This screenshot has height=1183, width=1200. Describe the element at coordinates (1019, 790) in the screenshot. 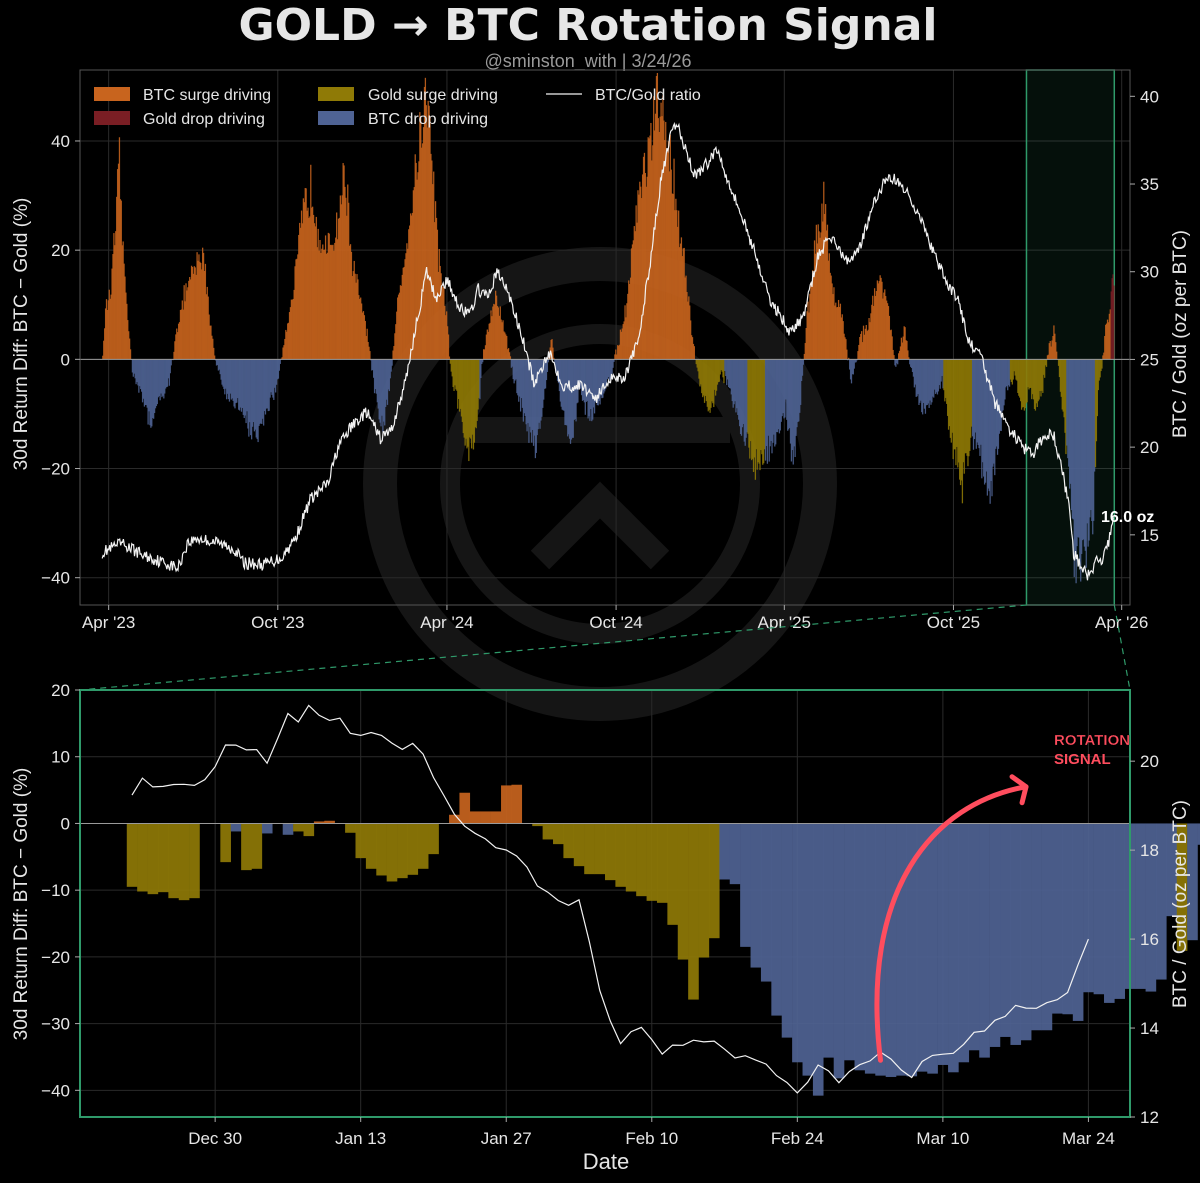

I see `rotation-signal-arrowhead` at that location.